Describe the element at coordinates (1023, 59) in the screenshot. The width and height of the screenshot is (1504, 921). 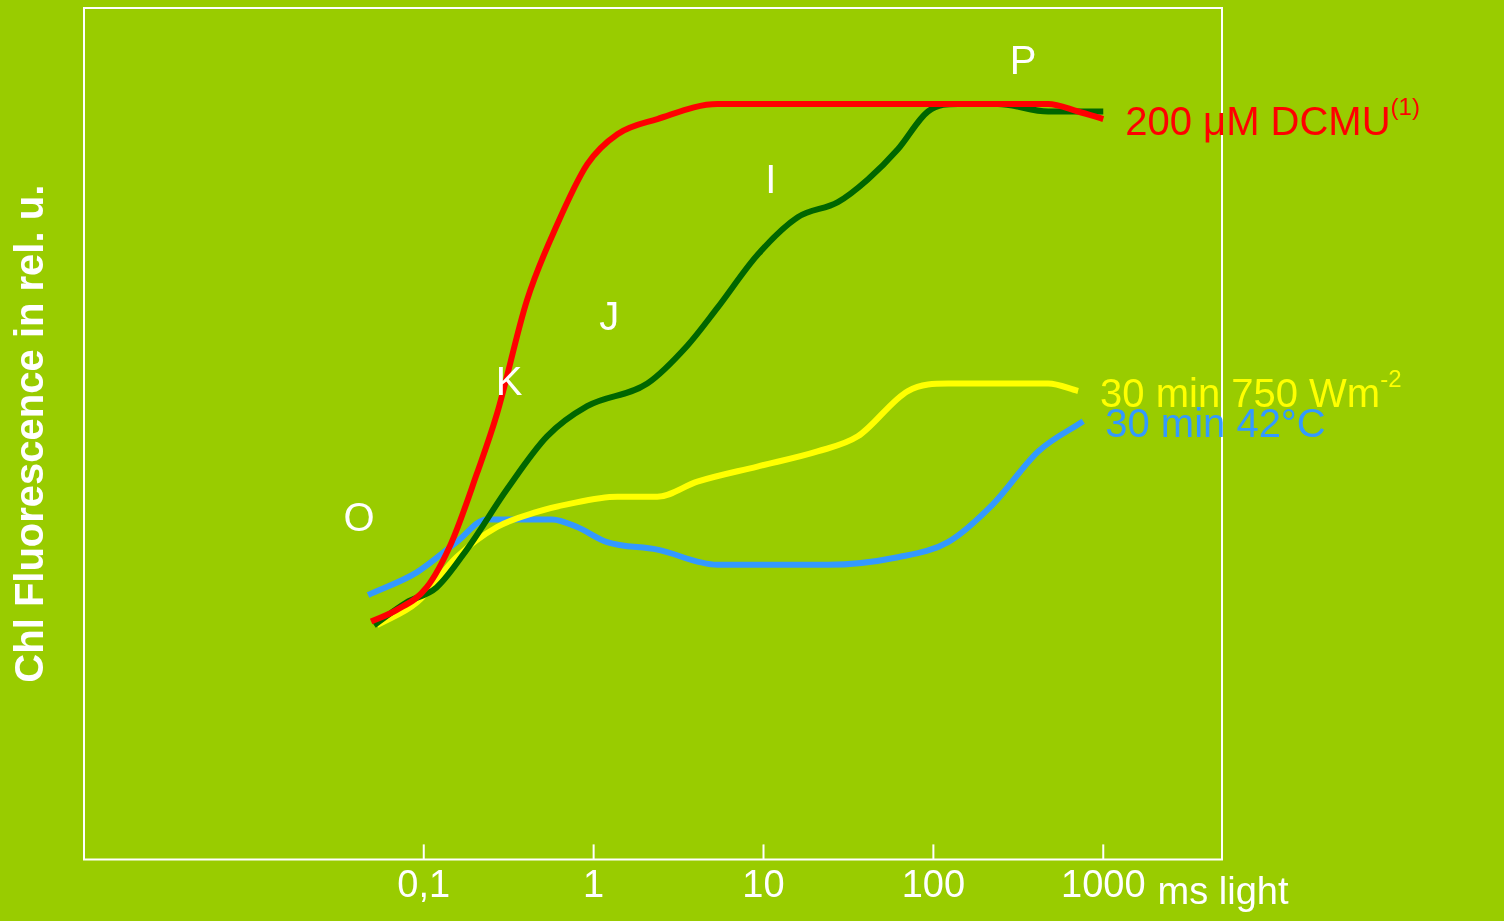
I see `annotation: P` at that location.